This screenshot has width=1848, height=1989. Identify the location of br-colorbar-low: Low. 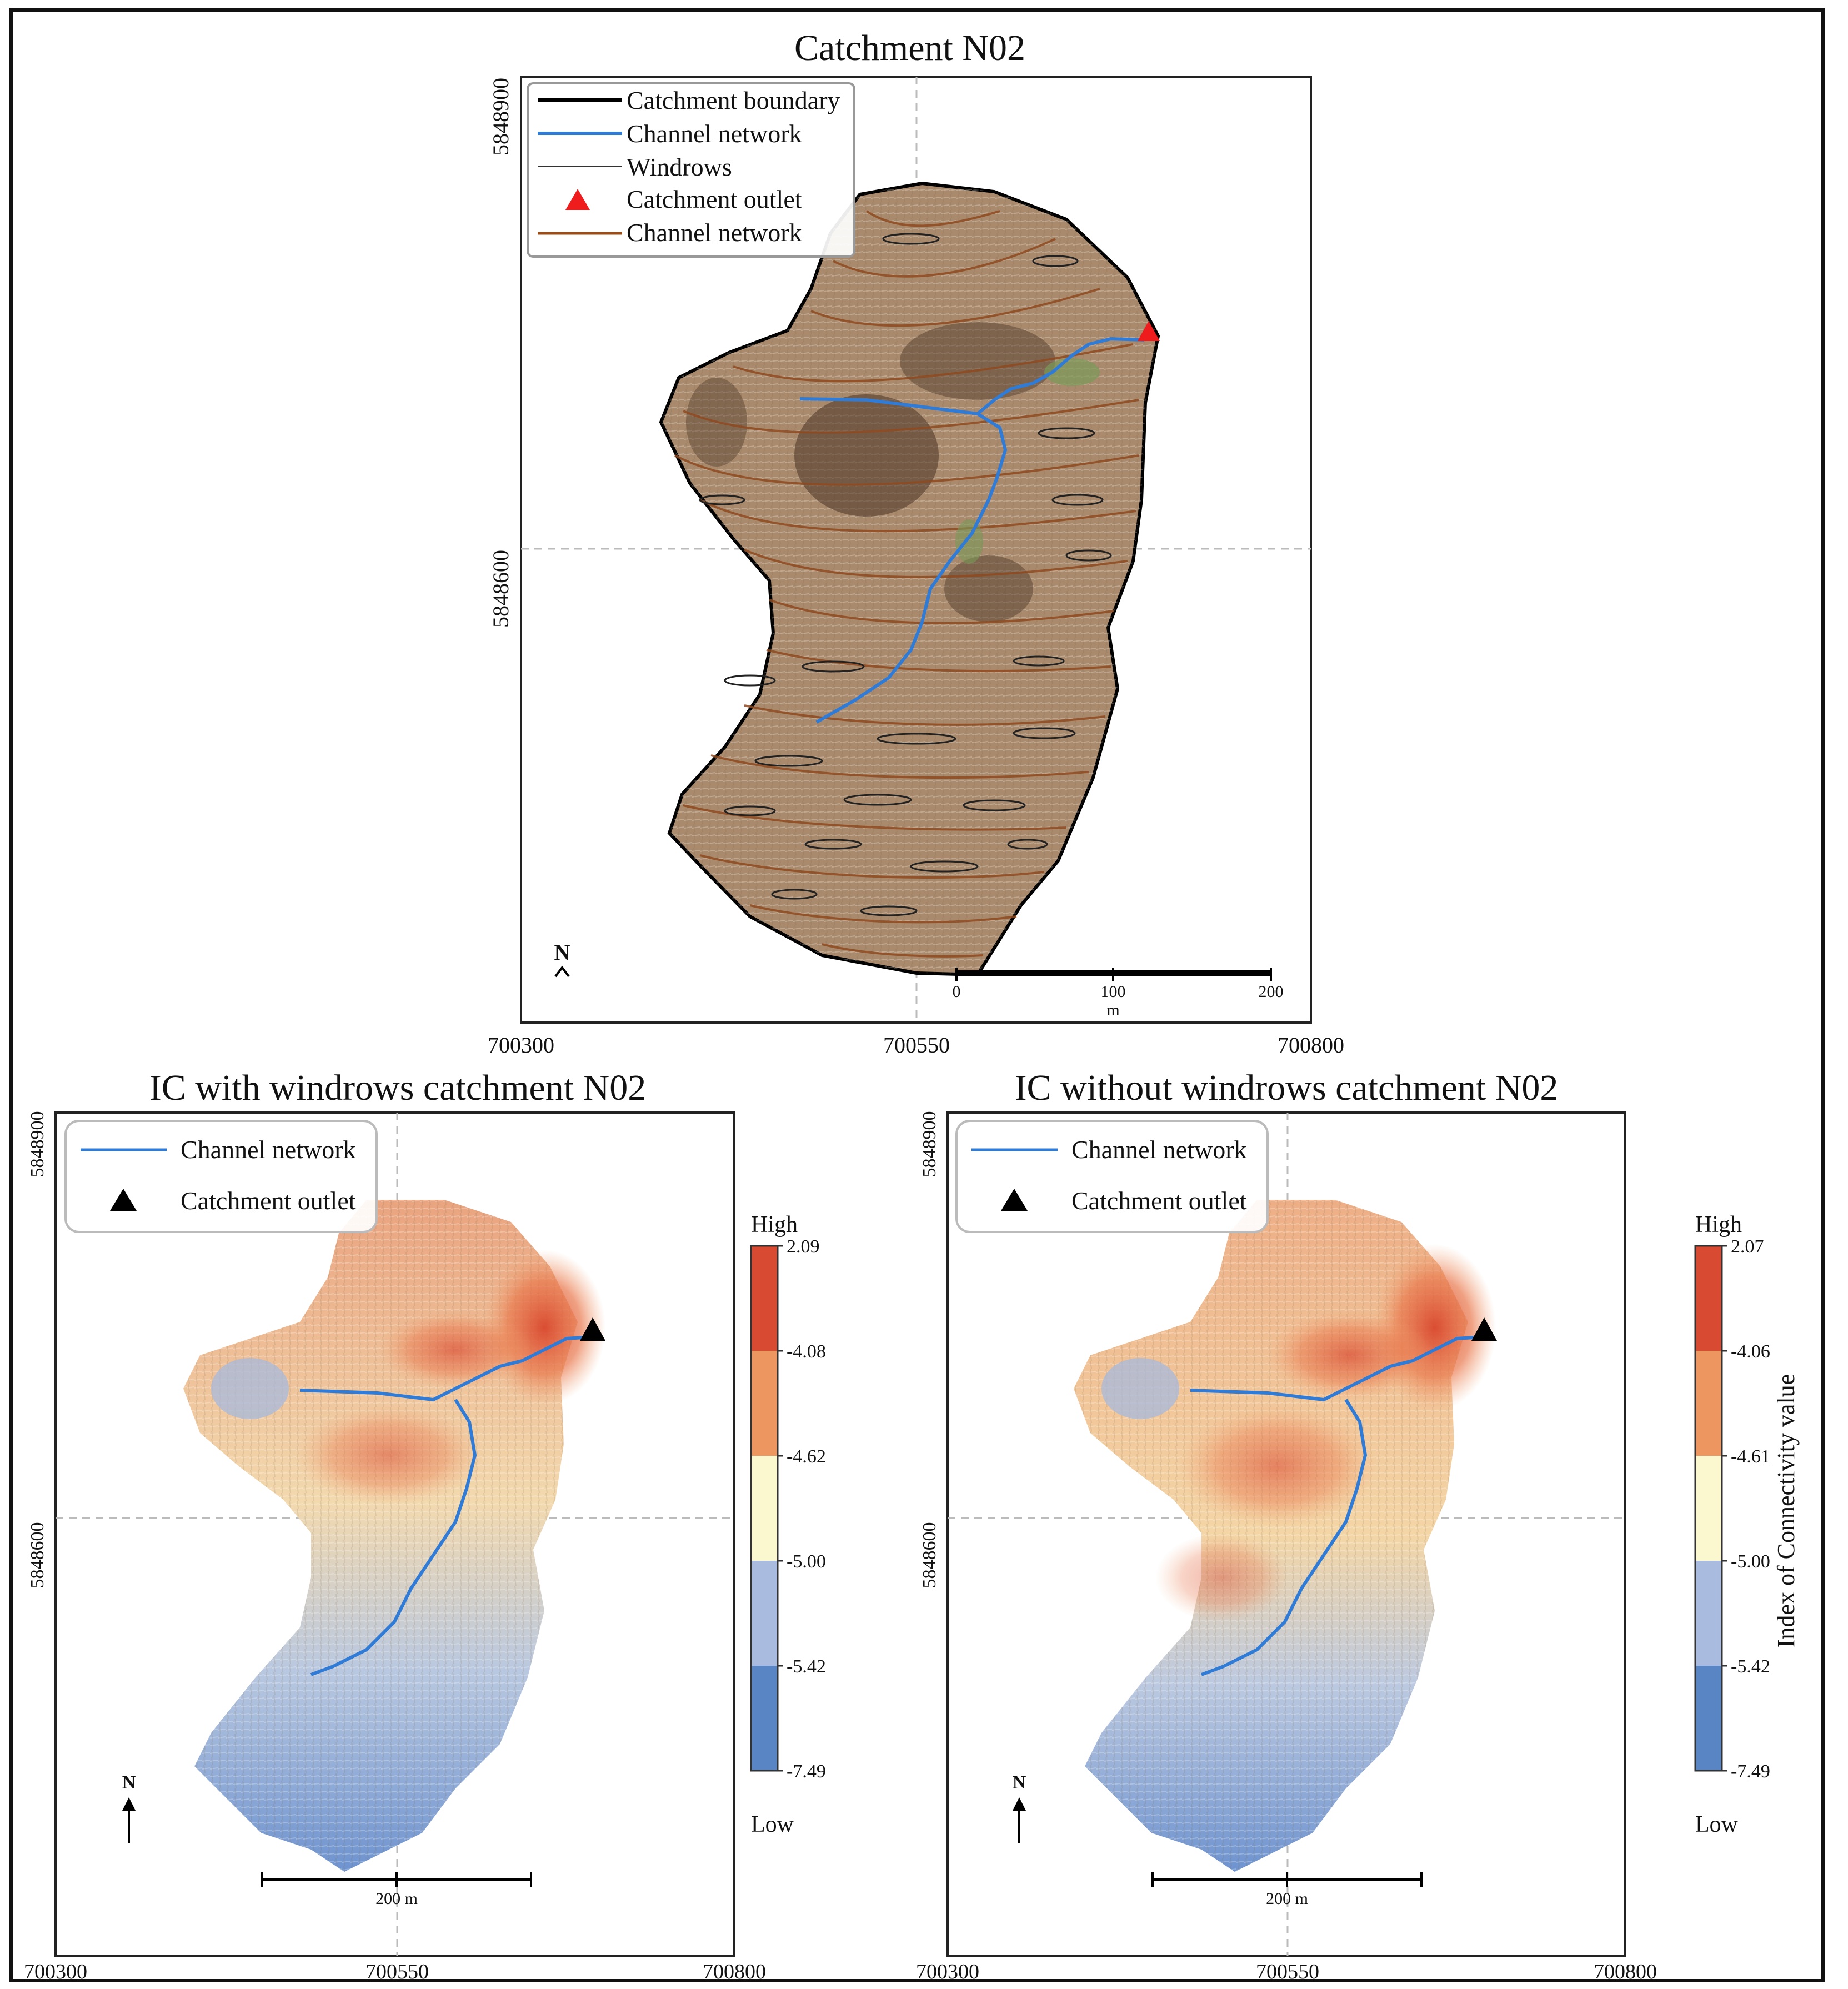
(1717, 1824).